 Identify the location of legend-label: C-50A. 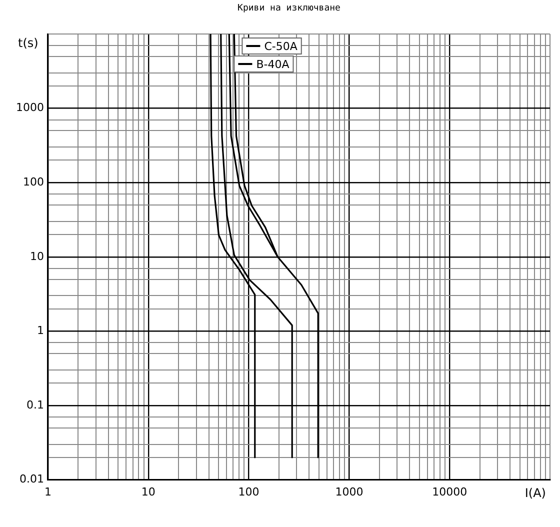
(281, 46).